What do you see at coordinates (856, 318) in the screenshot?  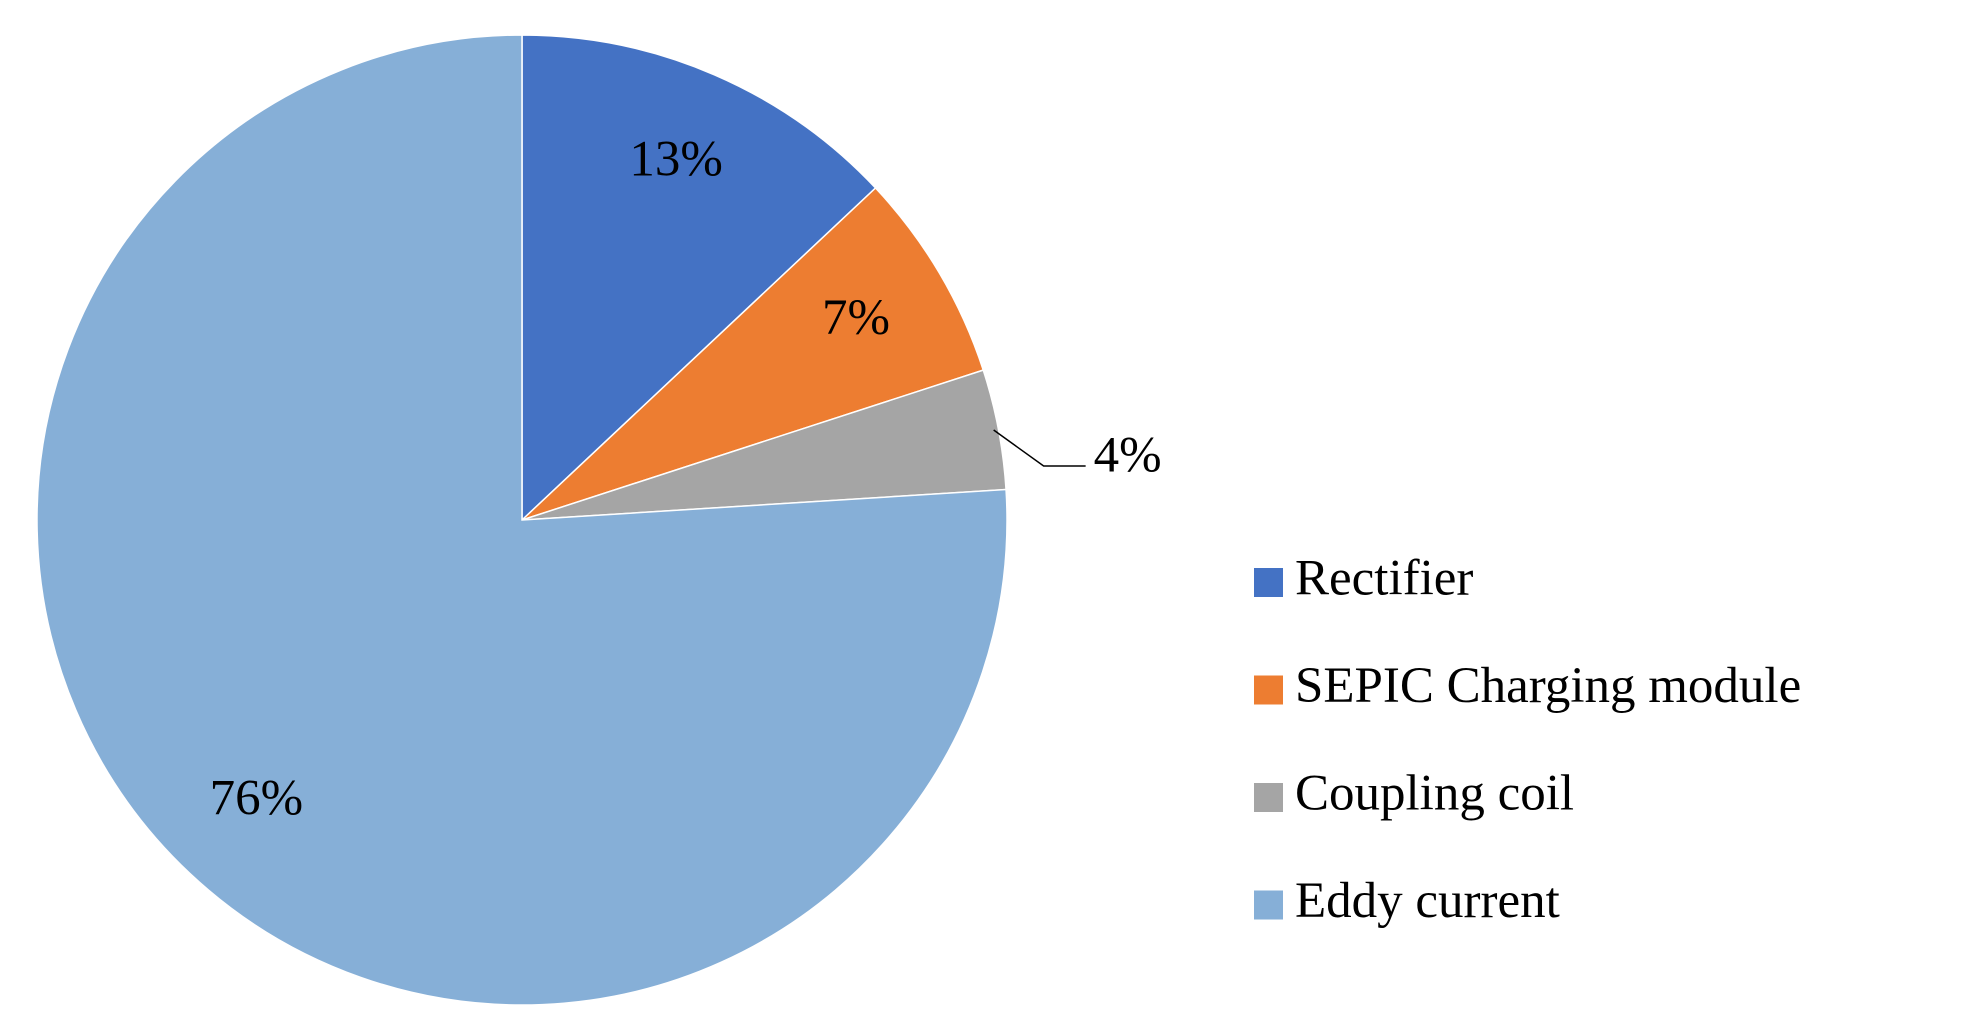 I see `data-label: 7%` at bounding box center [856, 318].